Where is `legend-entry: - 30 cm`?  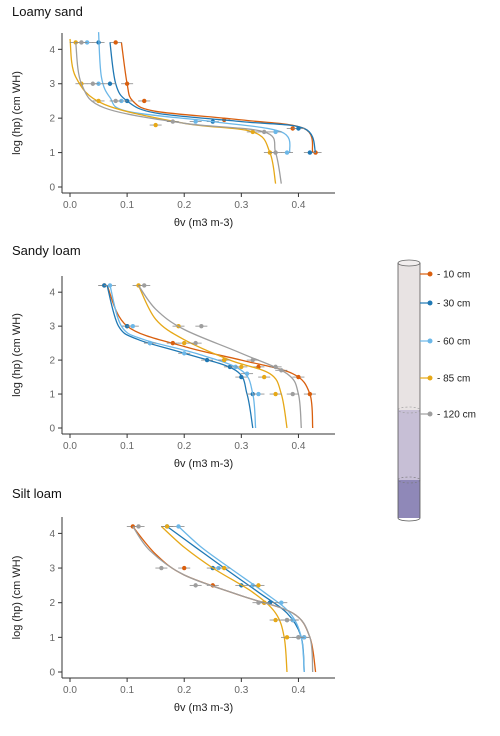
legend-entry: - 30 cm is located at coordinates (445, 304).